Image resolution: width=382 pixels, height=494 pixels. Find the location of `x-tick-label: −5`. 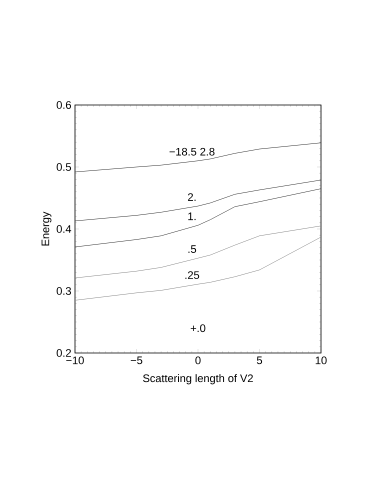

x-tick-label: −5 is located at coordinates (136, 360).